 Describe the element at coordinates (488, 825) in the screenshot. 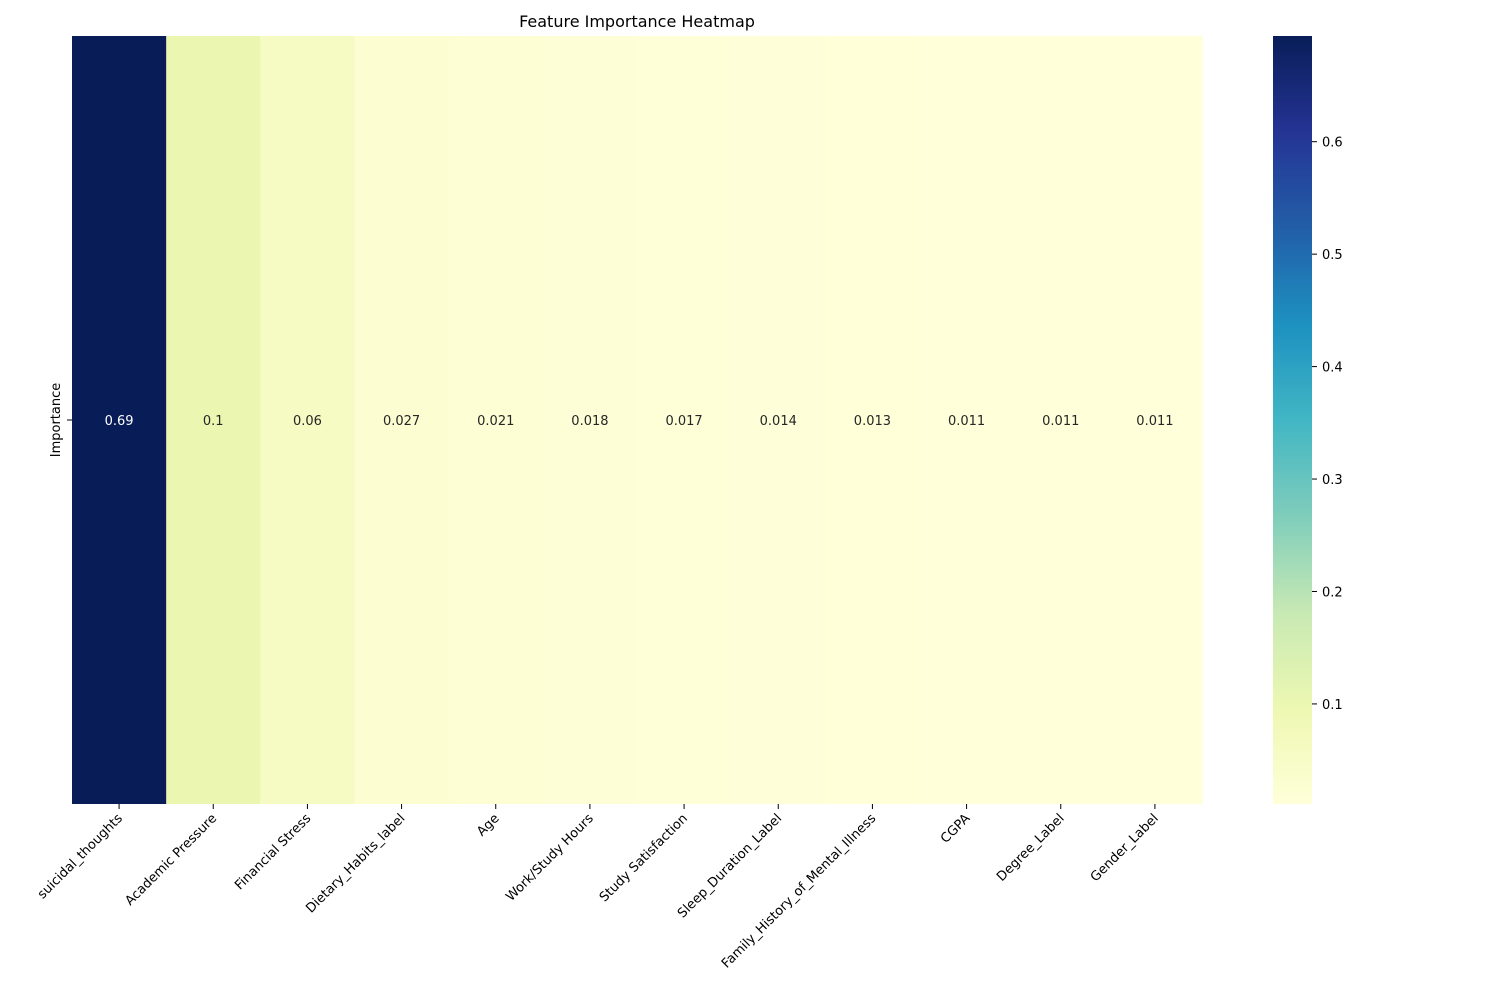

I see `x-tick-label: Age` at that location.